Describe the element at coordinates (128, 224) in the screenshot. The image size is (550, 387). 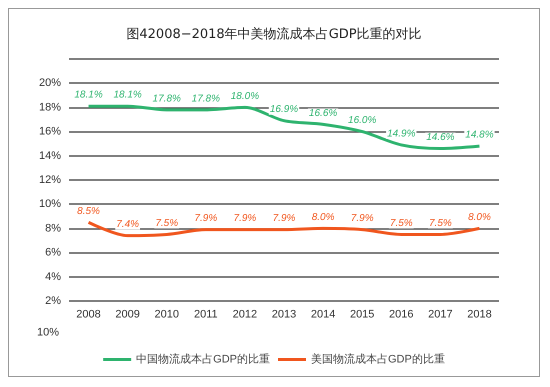
I see `data-label: 7.4%` at that location.